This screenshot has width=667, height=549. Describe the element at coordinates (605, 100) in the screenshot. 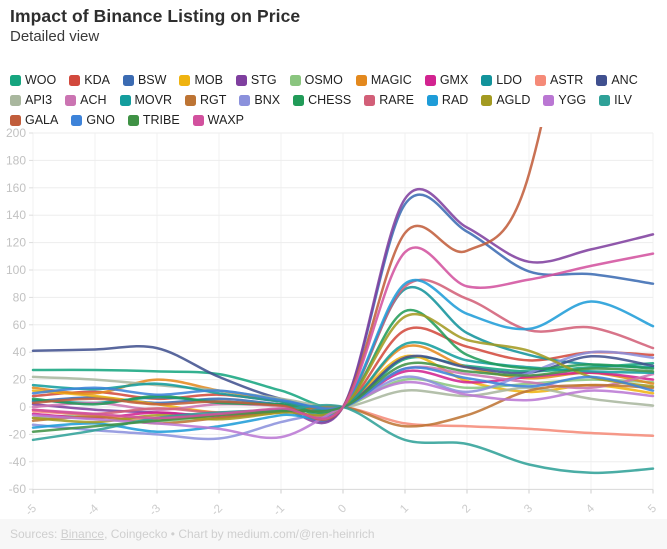

I see `legend-swatch-ILV` at that location.